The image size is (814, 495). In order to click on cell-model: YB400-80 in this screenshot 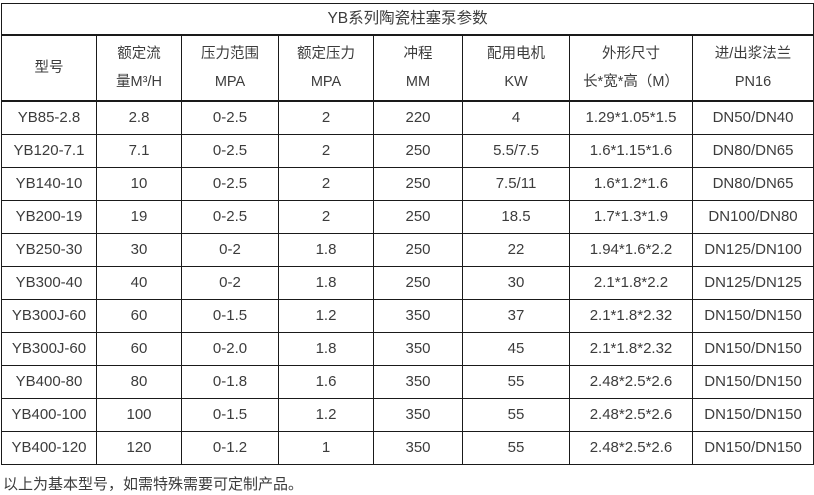, I will do `click(49, 382)`.